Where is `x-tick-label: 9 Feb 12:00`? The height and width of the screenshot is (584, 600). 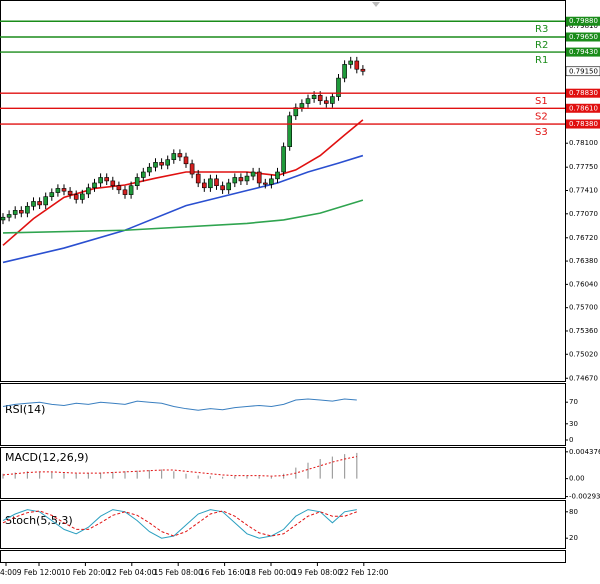 x-tick-label: 9 Feb 12:00 is located at coordinates (39, 572).